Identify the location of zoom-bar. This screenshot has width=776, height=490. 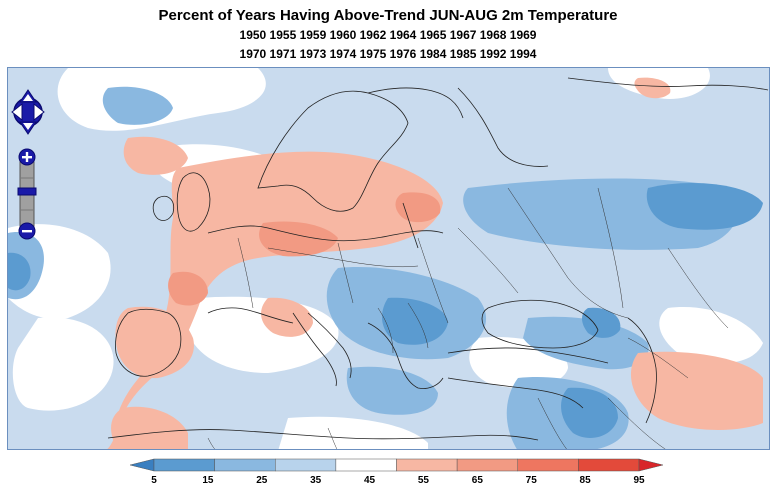
(27, 194).